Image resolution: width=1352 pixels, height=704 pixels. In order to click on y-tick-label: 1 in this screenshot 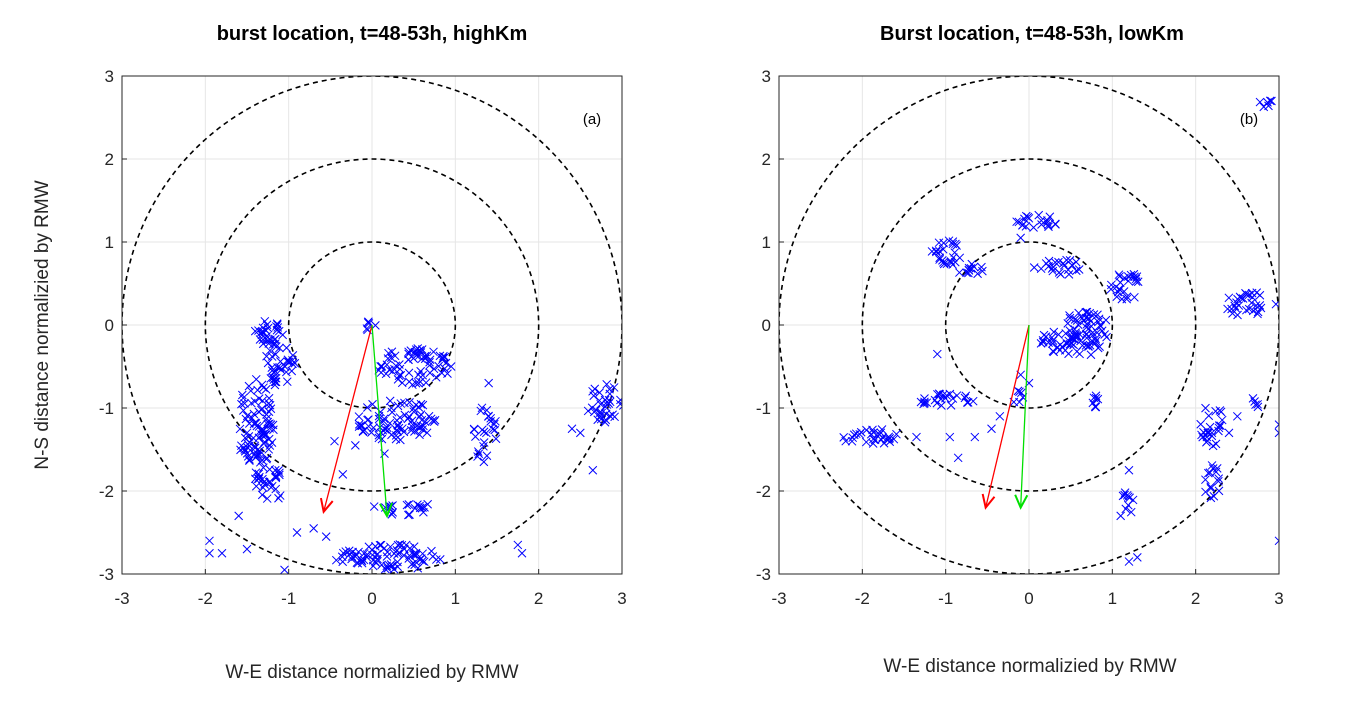, I will do `click(766, 242)`.